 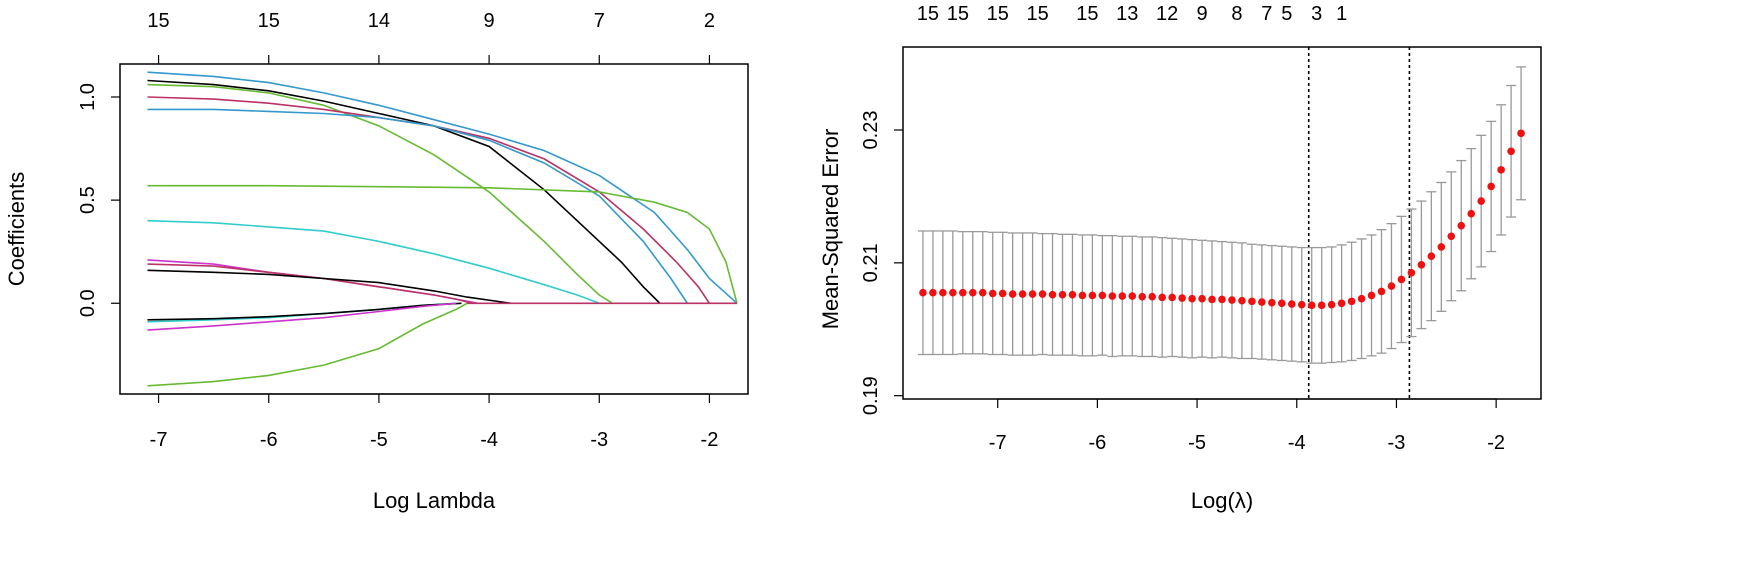 What do you see at coordinates (88, 97) in the screenshot?
I see `left-y-tick-label: 1.0` at bounding box center [88, 97].